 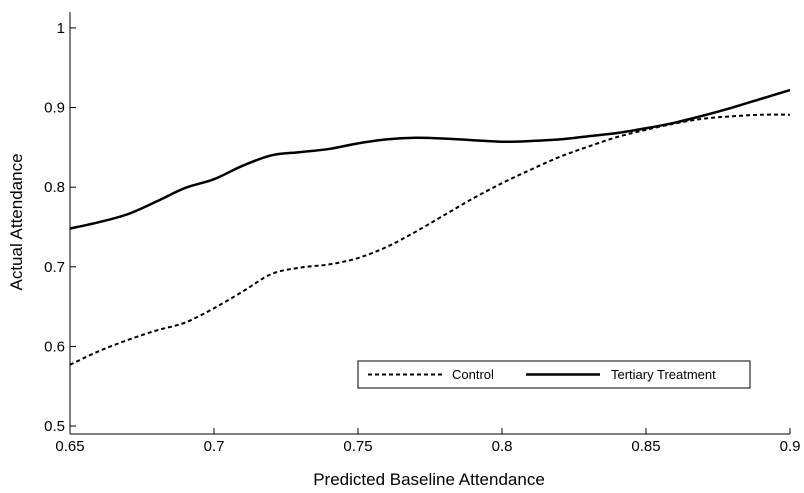 What do you see at coordinates (663, 374) in the screenshot?
I see `legend-label-tertiary-treatment: Tertiary Treatment` at bounding box center [663, 374].